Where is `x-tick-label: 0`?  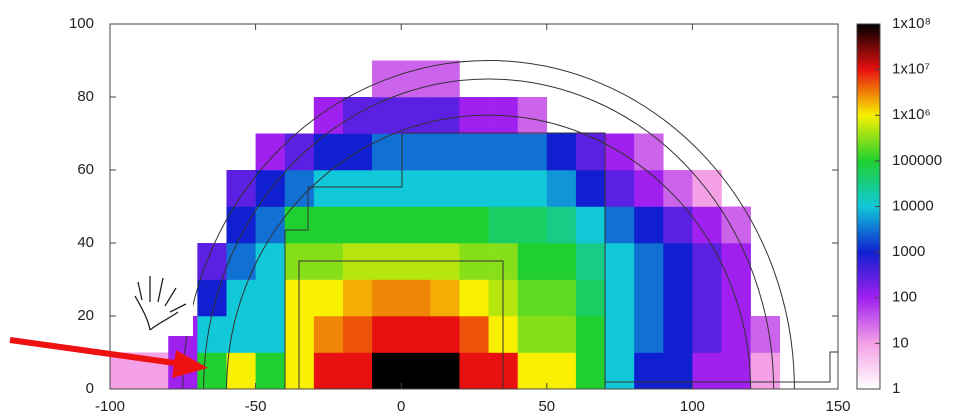 x-tick-label: 0 is located at coordinates (401, 406).